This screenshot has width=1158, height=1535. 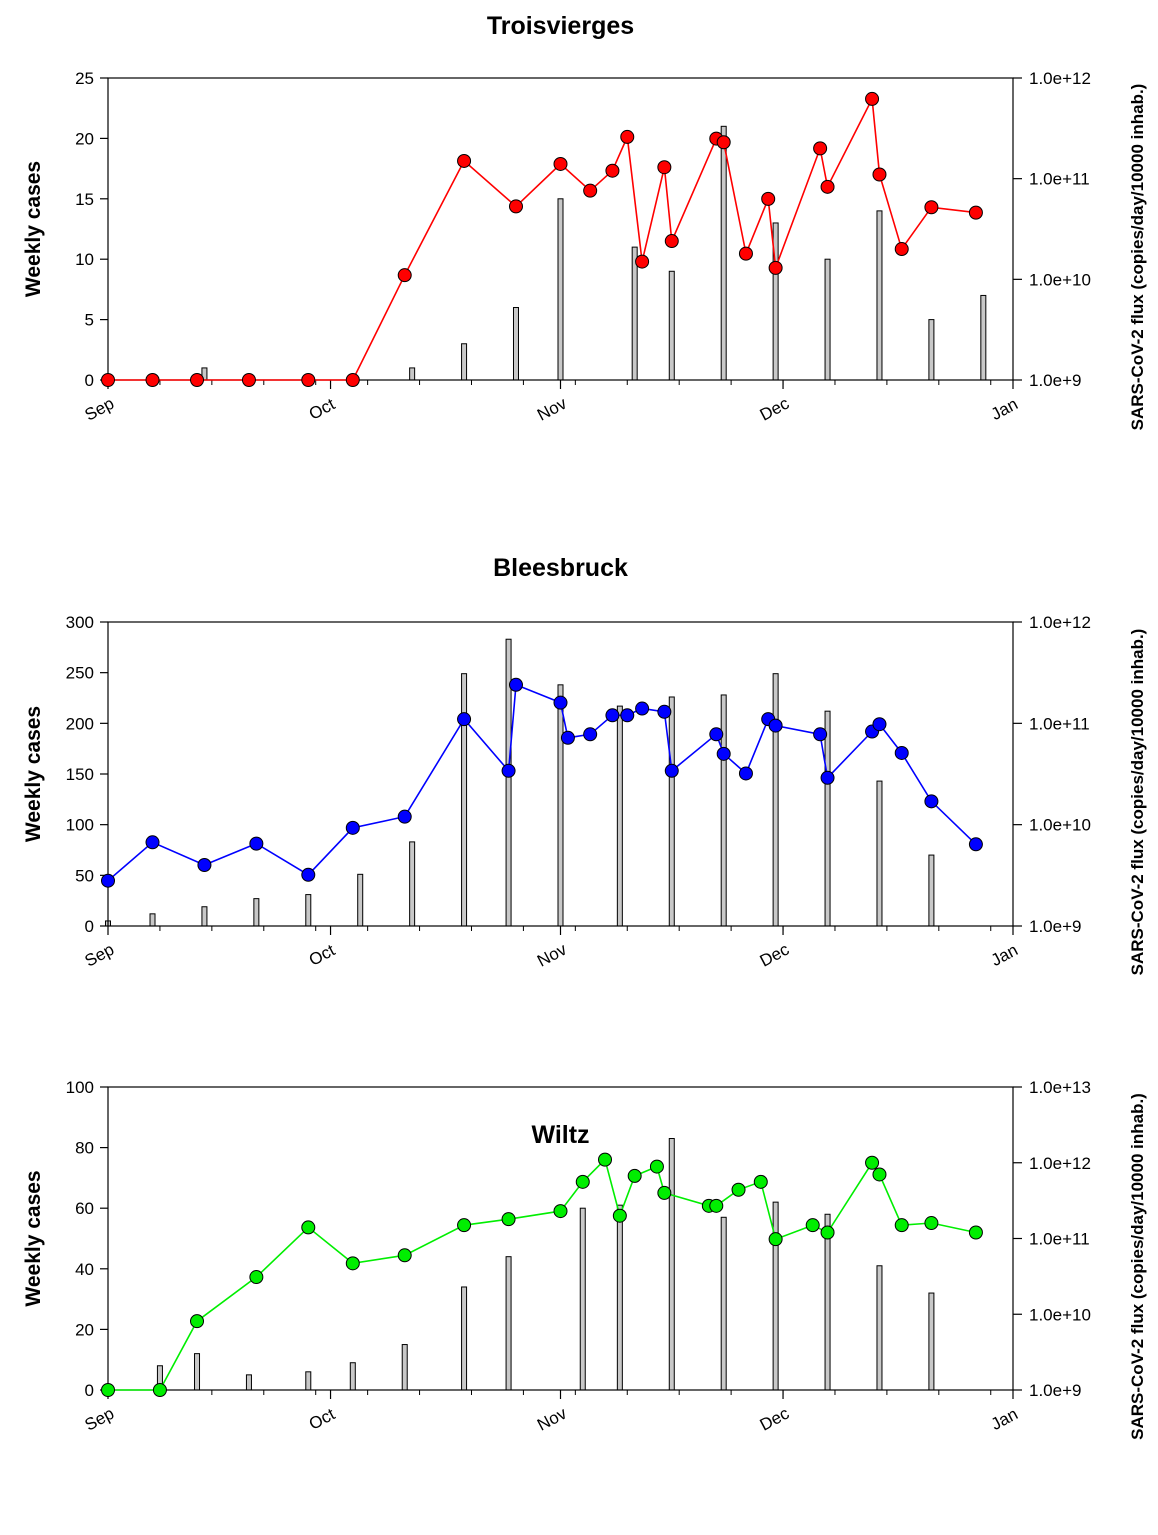 I want to click on y-tick-label: 20, so click(x=84, y=138).